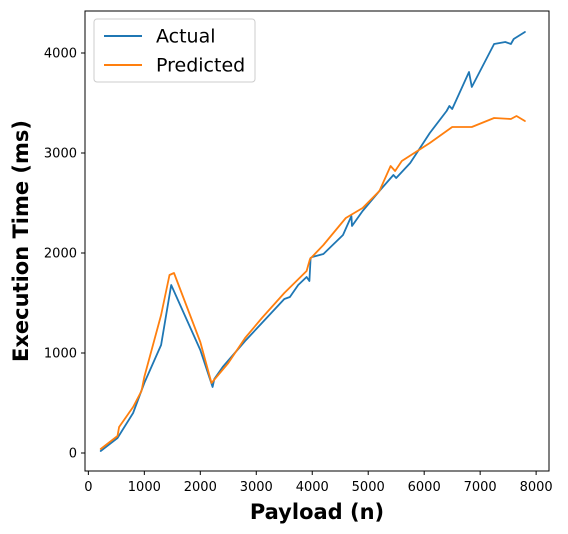 The height and width of the screenshot is (534, 568). I want to click on x-tick-label: 4000, so click(312, 487).